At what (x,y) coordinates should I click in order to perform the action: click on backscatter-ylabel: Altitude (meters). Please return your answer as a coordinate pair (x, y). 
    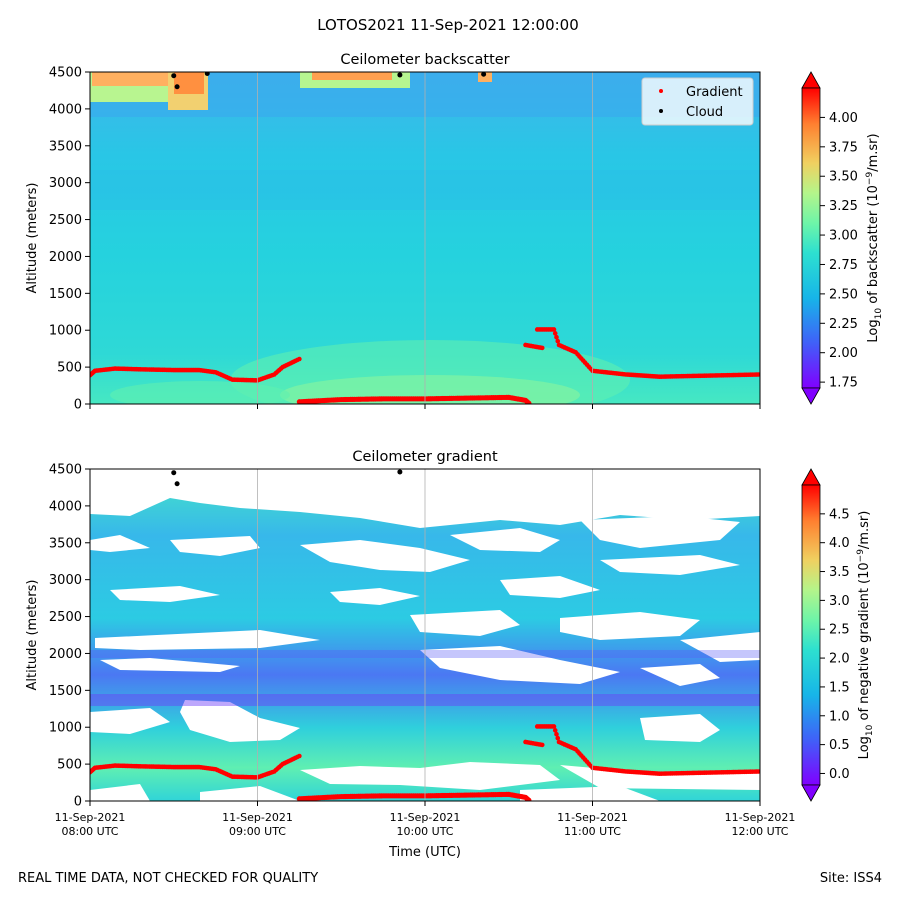
    Looking at the image, I should click on (32, 238).